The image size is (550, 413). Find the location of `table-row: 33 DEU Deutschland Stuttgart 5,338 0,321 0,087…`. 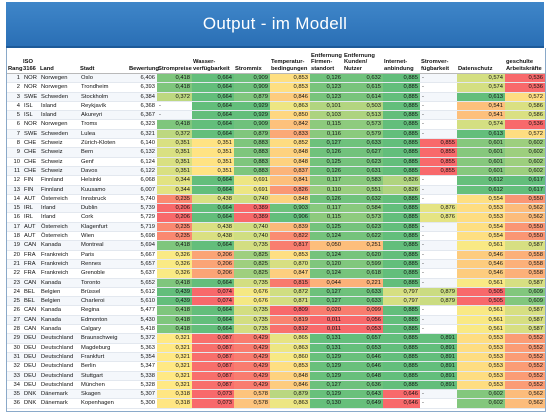

table-row: 33 DEU Deutschland Stuttgart 5,338 0,321 0,087… is located at coordinates (276, 376).